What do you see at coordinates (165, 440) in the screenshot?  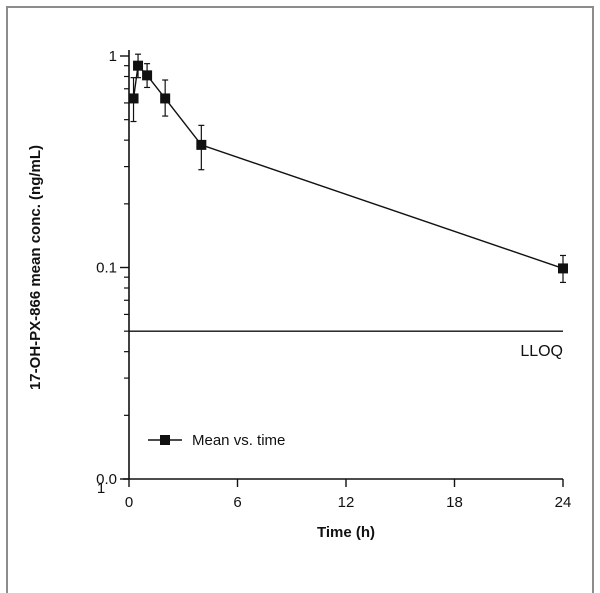 I see `legend-marker` at bounding box center [165, 440].